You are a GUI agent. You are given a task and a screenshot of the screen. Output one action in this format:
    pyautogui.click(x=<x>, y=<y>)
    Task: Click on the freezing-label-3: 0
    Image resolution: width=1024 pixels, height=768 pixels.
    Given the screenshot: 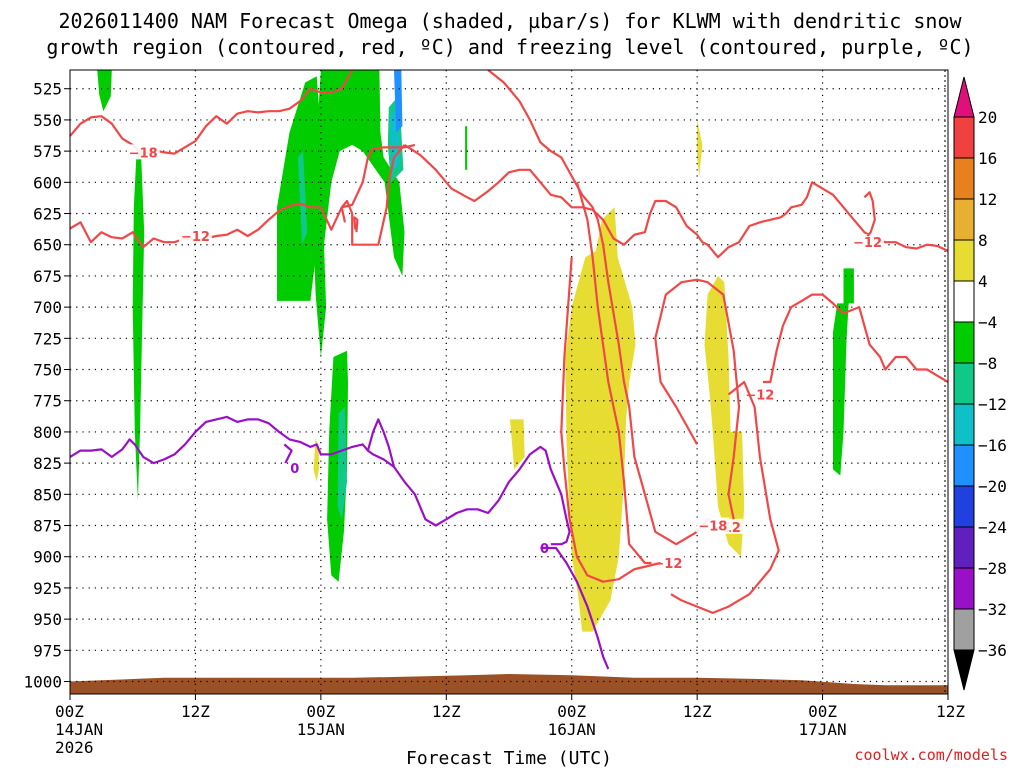 What is the action you would take?
    pyautogui.click(x=294, y=469)
    